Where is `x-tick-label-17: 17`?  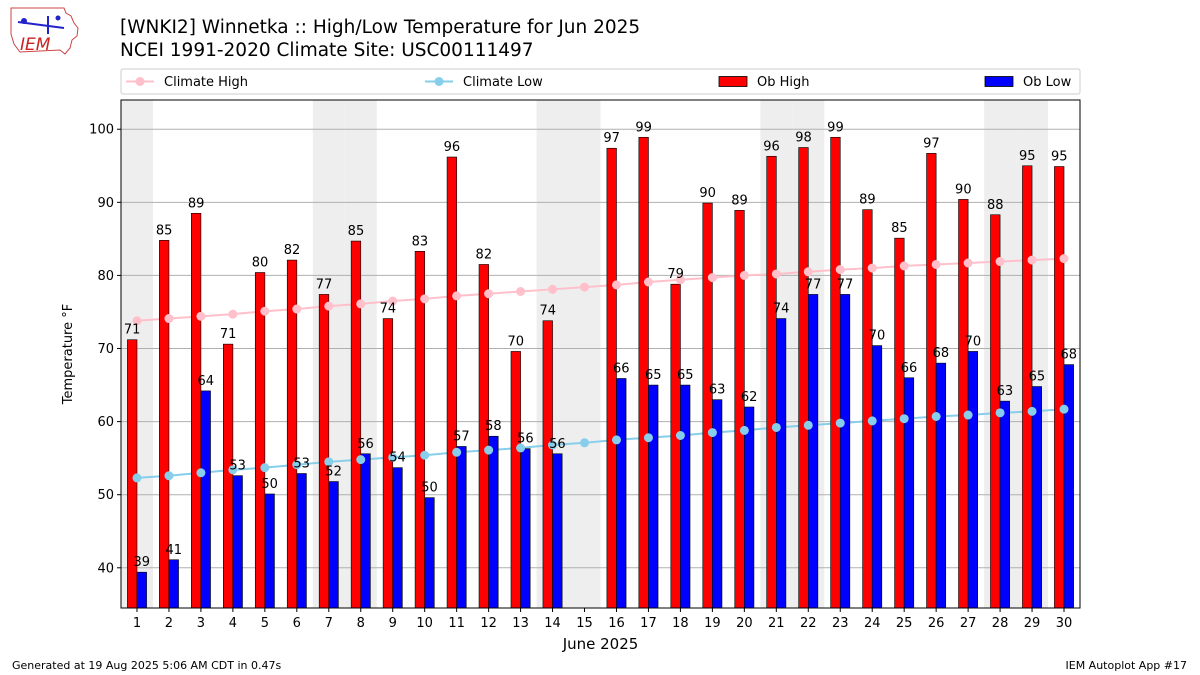 x-tick-label-17: 17 is located at coordinates (648, 623).